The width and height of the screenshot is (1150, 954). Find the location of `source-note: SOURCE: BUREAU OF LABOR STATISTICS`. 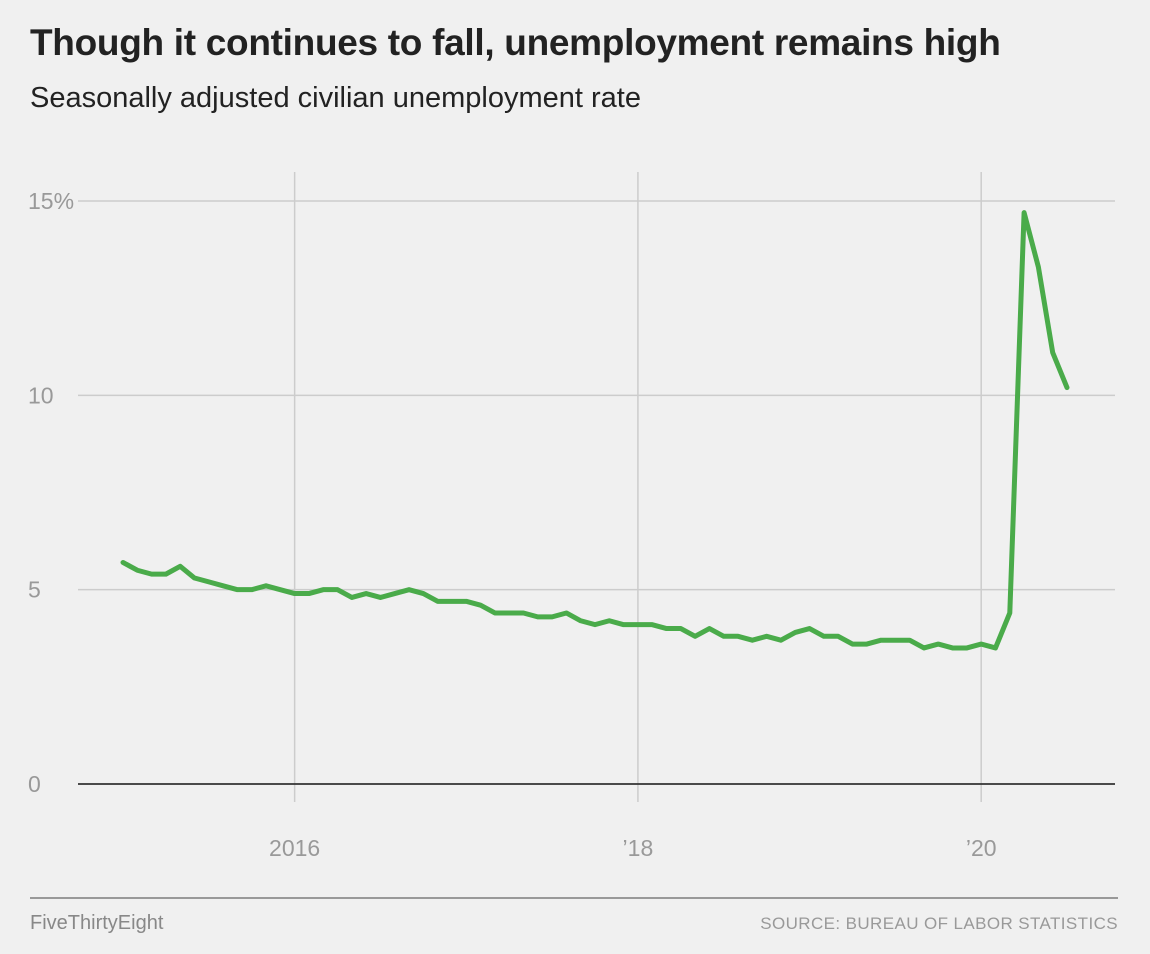

source-note: SOURCE: BUREAU OF LABOR STATISTICS is located at coordinates (939, 923).